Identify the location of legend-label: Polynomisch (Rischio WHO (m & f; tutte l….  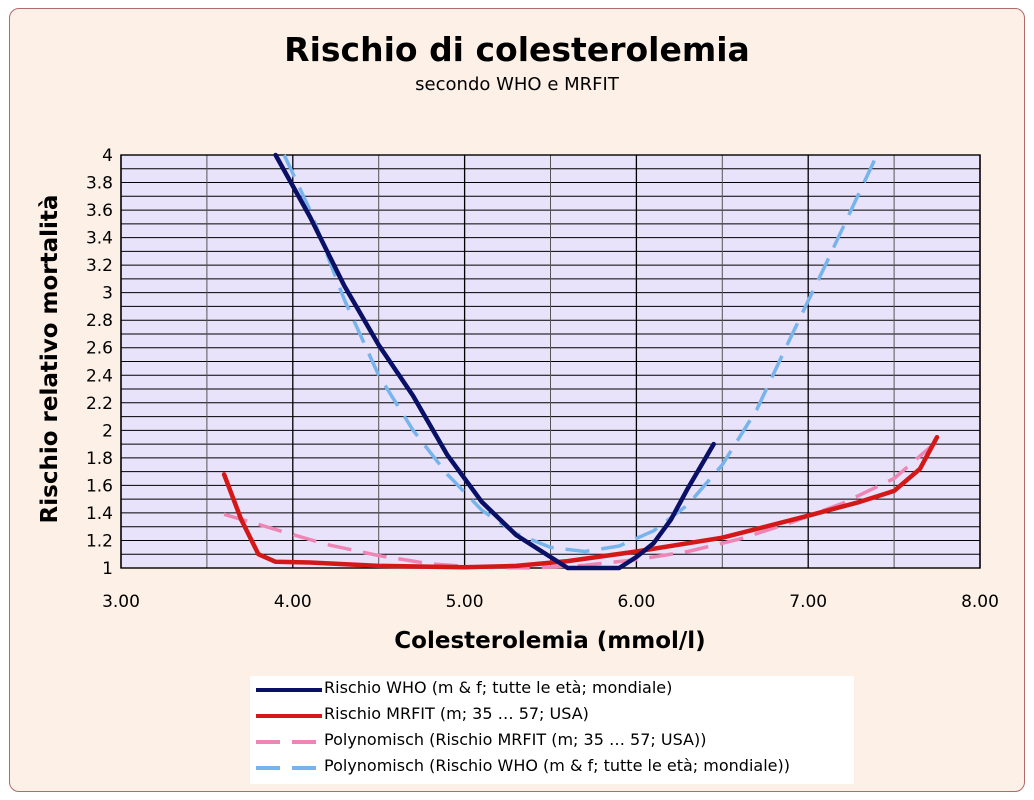
(557, 765).